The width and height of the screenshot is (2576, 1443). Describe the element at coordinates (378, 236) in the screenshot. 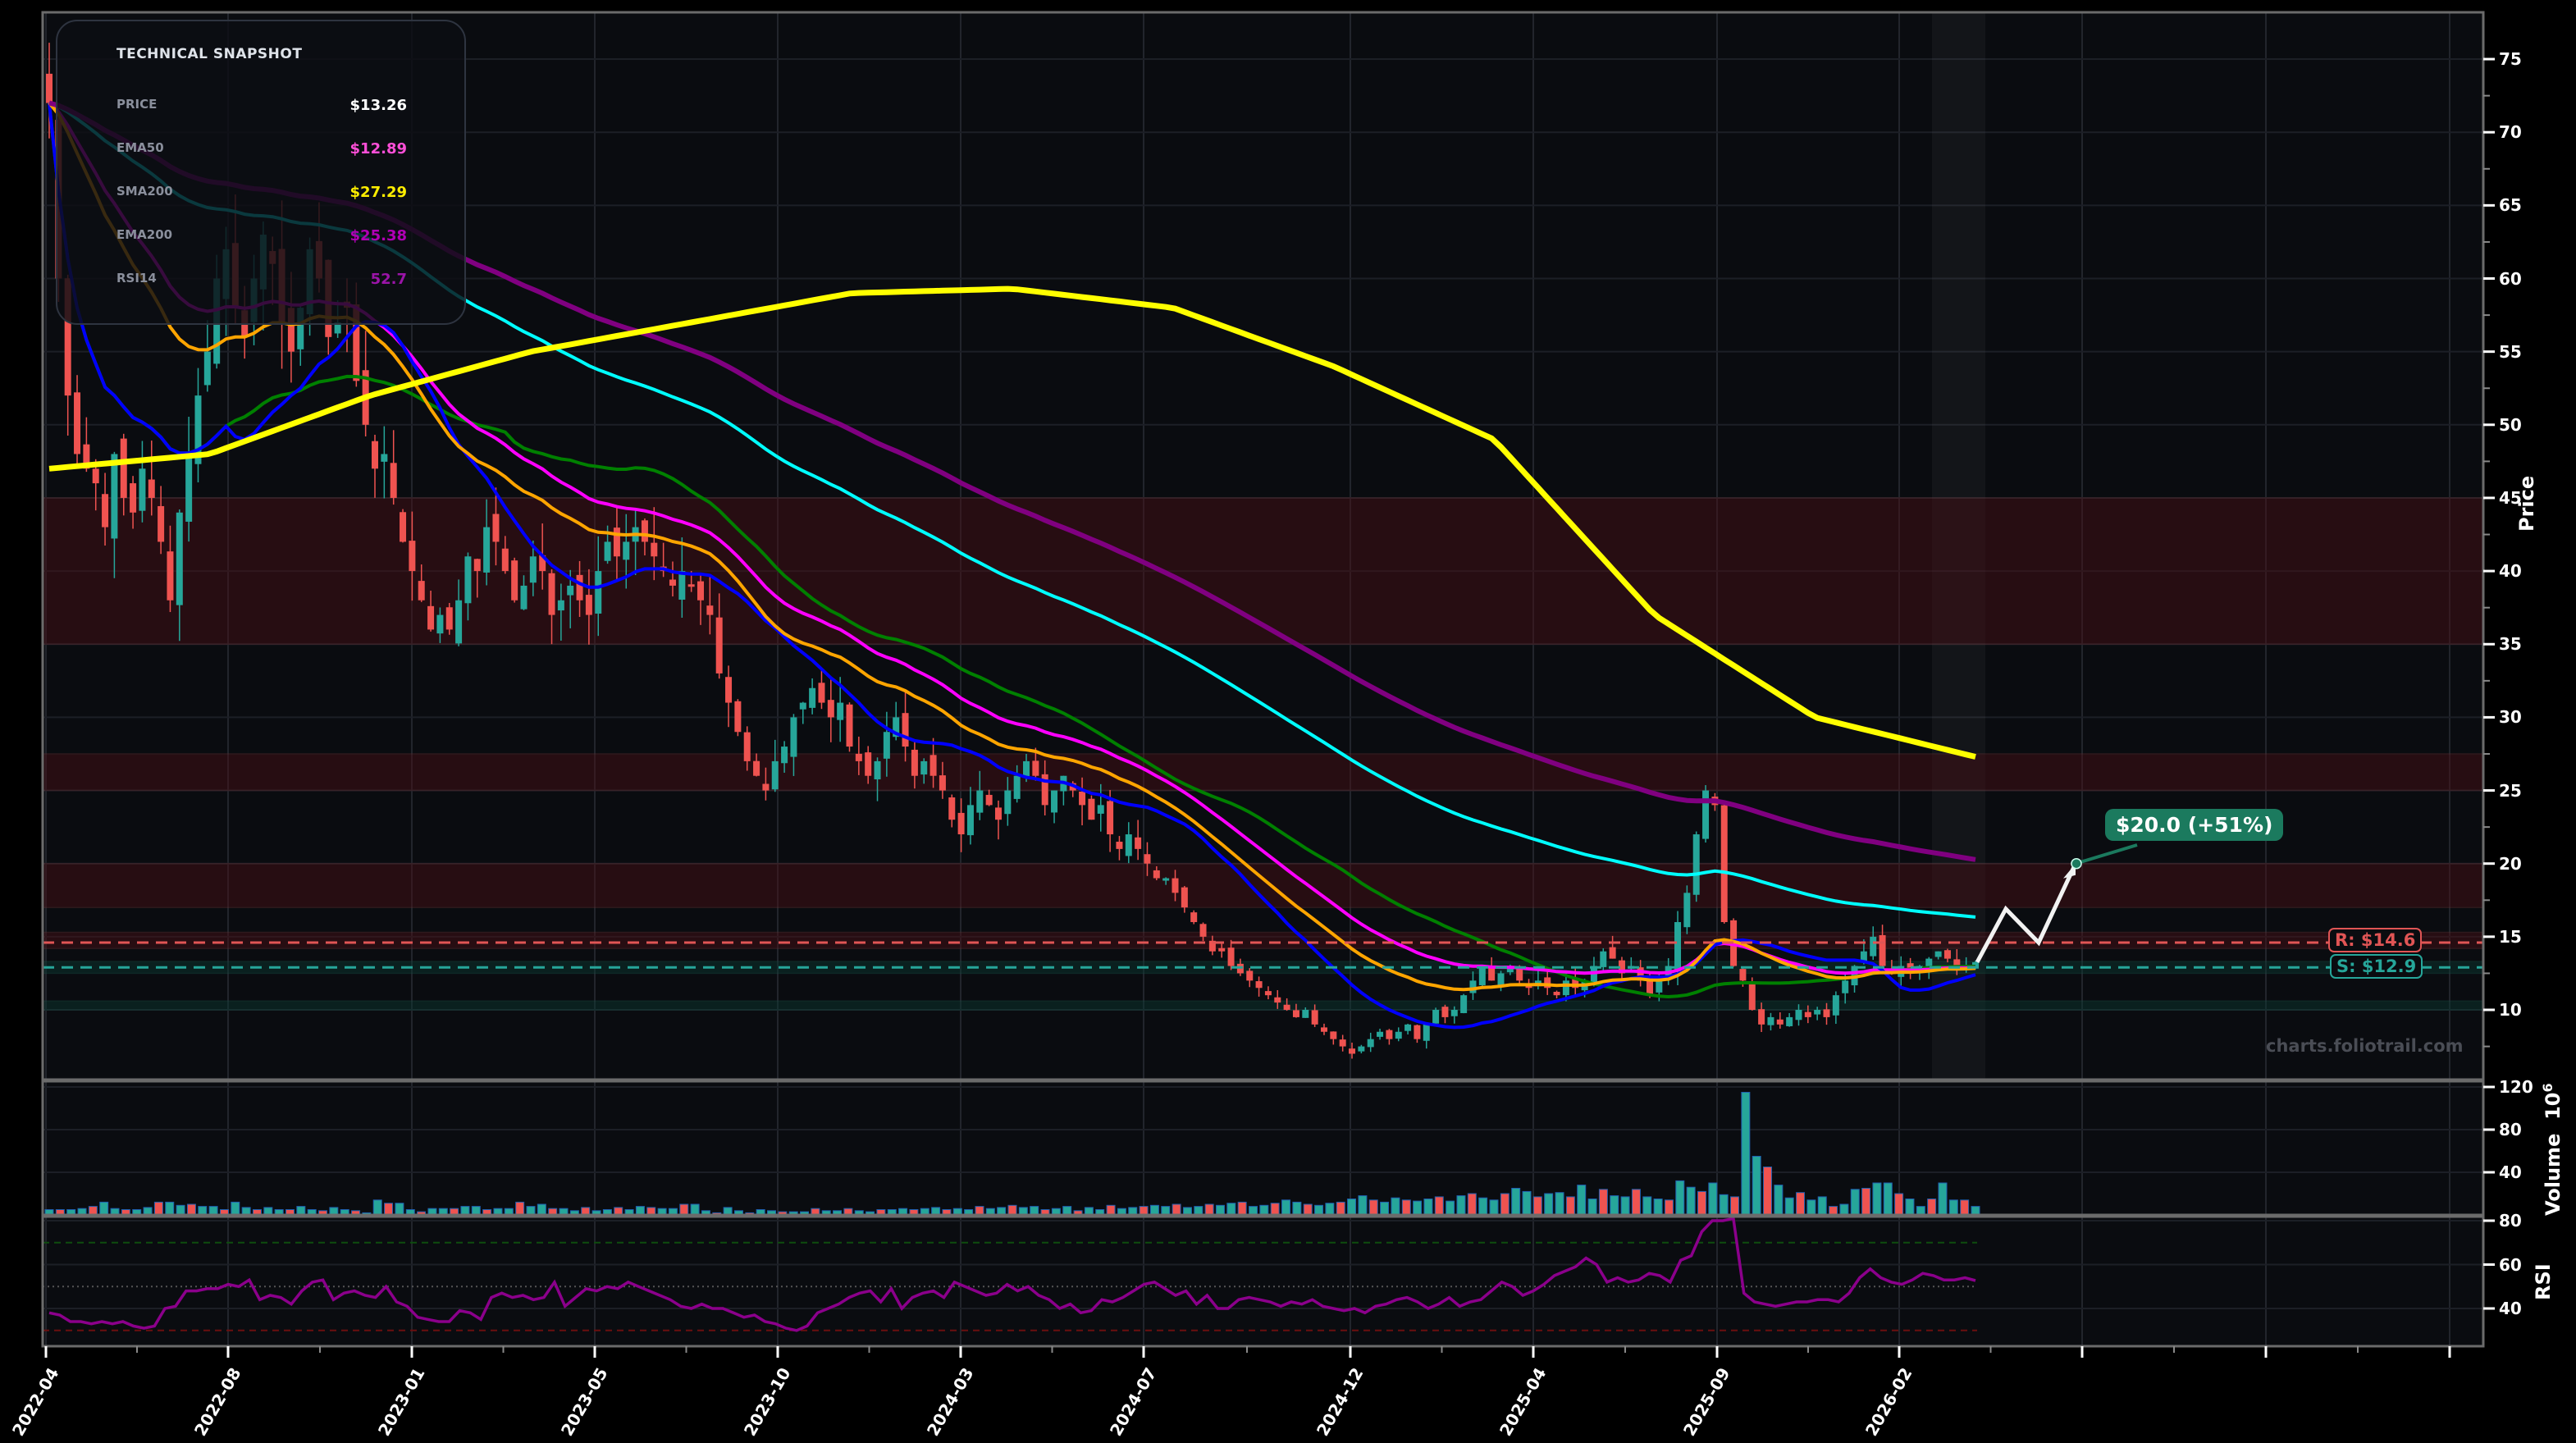

I see `snapshot-value: $25.38` at that location.